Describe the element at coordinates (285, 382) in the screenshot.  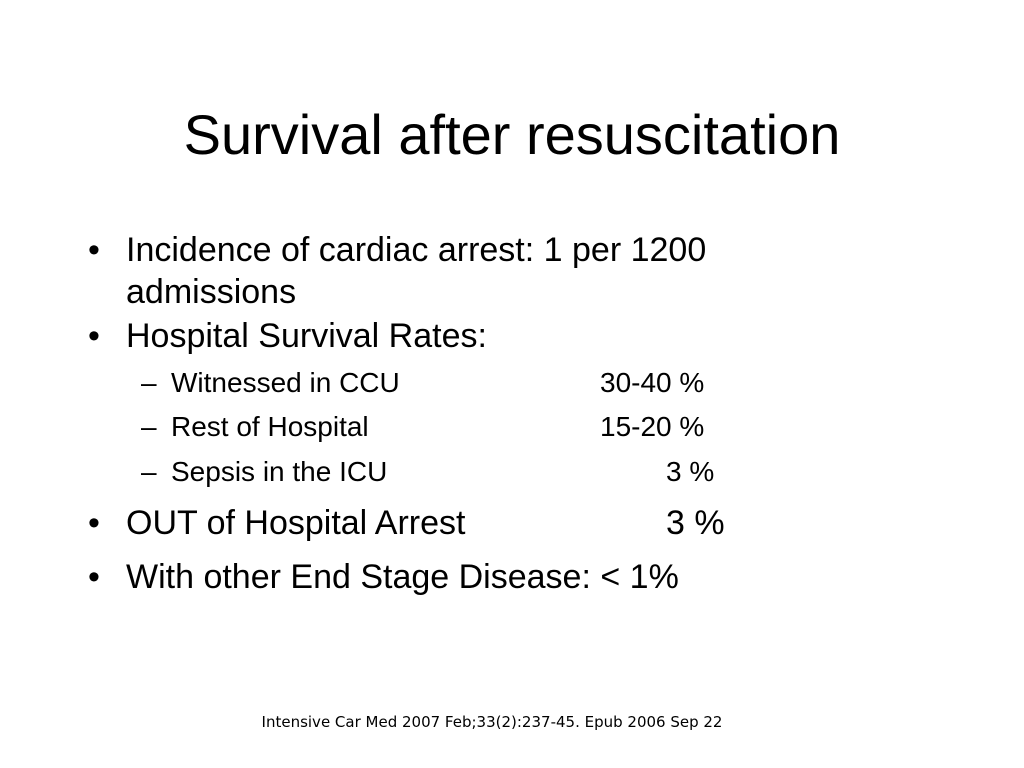
I see `sub-bullet-label: Witnessed in CCU` at that location.